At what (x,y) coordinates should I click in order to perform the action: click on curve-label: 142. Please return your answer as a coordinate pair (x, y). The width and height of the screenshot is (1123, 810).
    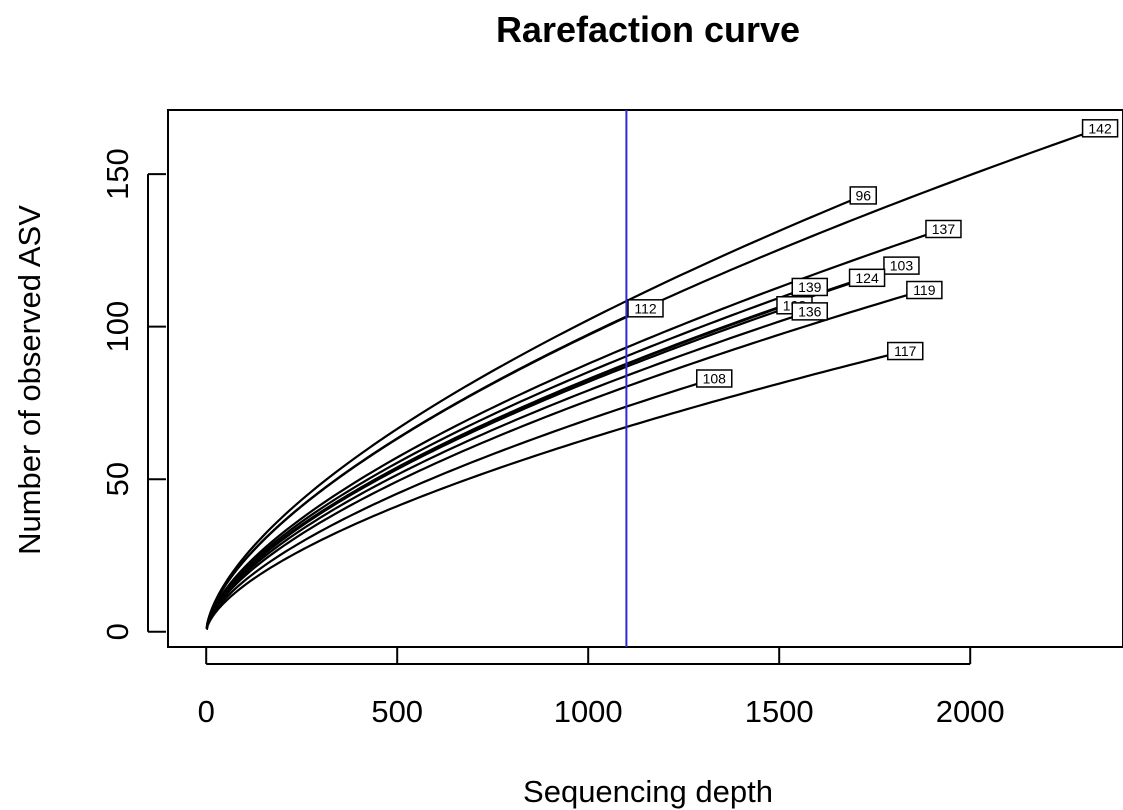
    Looking at the image, I should click on (1100, 128).